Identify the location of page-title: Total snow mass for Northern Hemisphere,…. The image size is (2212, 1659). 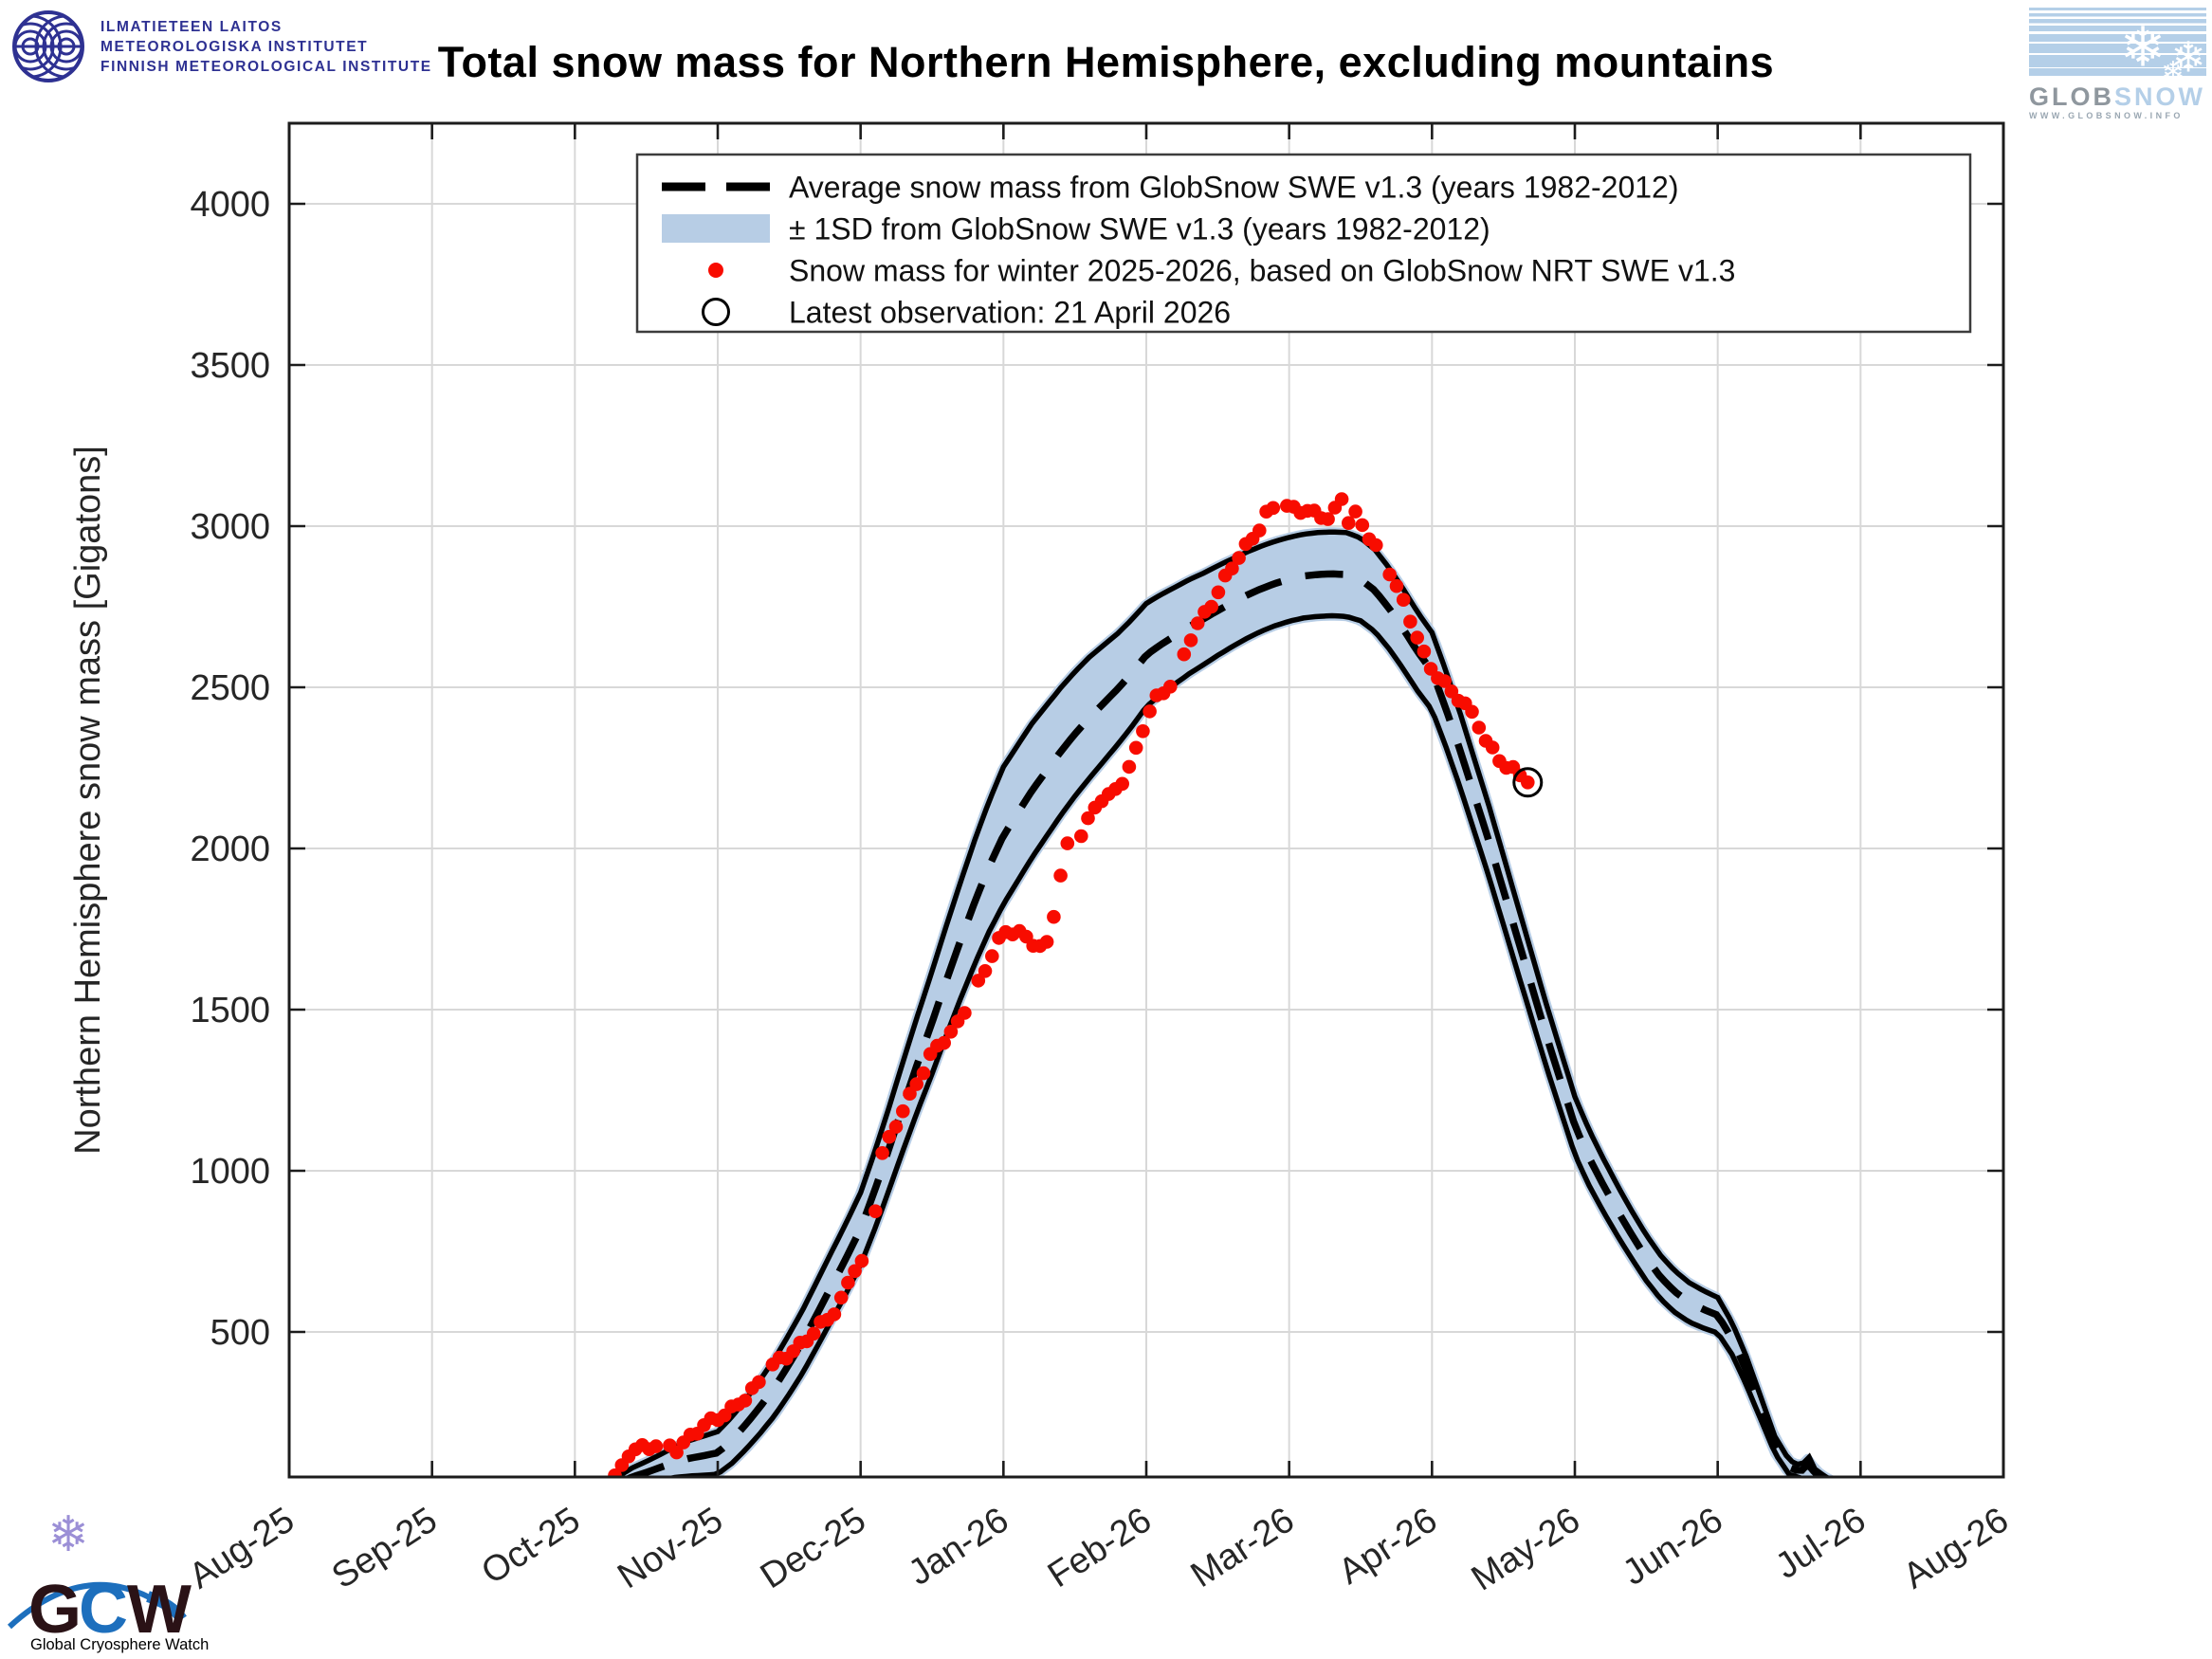
(1106, 62).